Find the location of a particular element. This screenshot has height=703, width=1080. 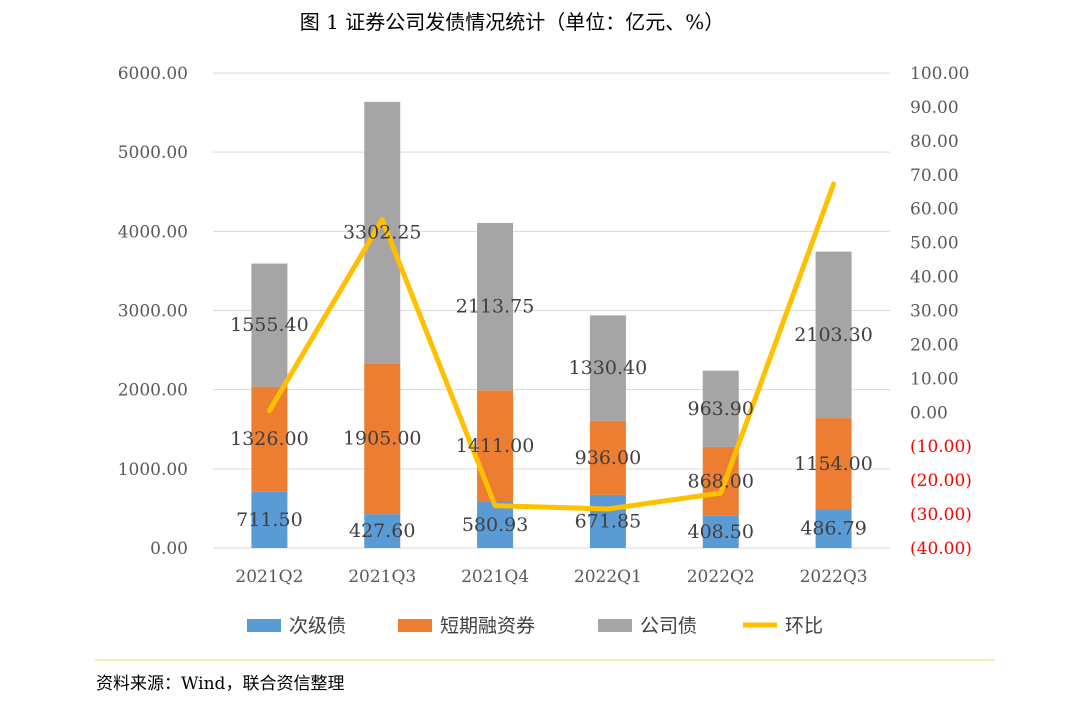

bar-data-label: 936.00 is located at coordinates (608, 458).